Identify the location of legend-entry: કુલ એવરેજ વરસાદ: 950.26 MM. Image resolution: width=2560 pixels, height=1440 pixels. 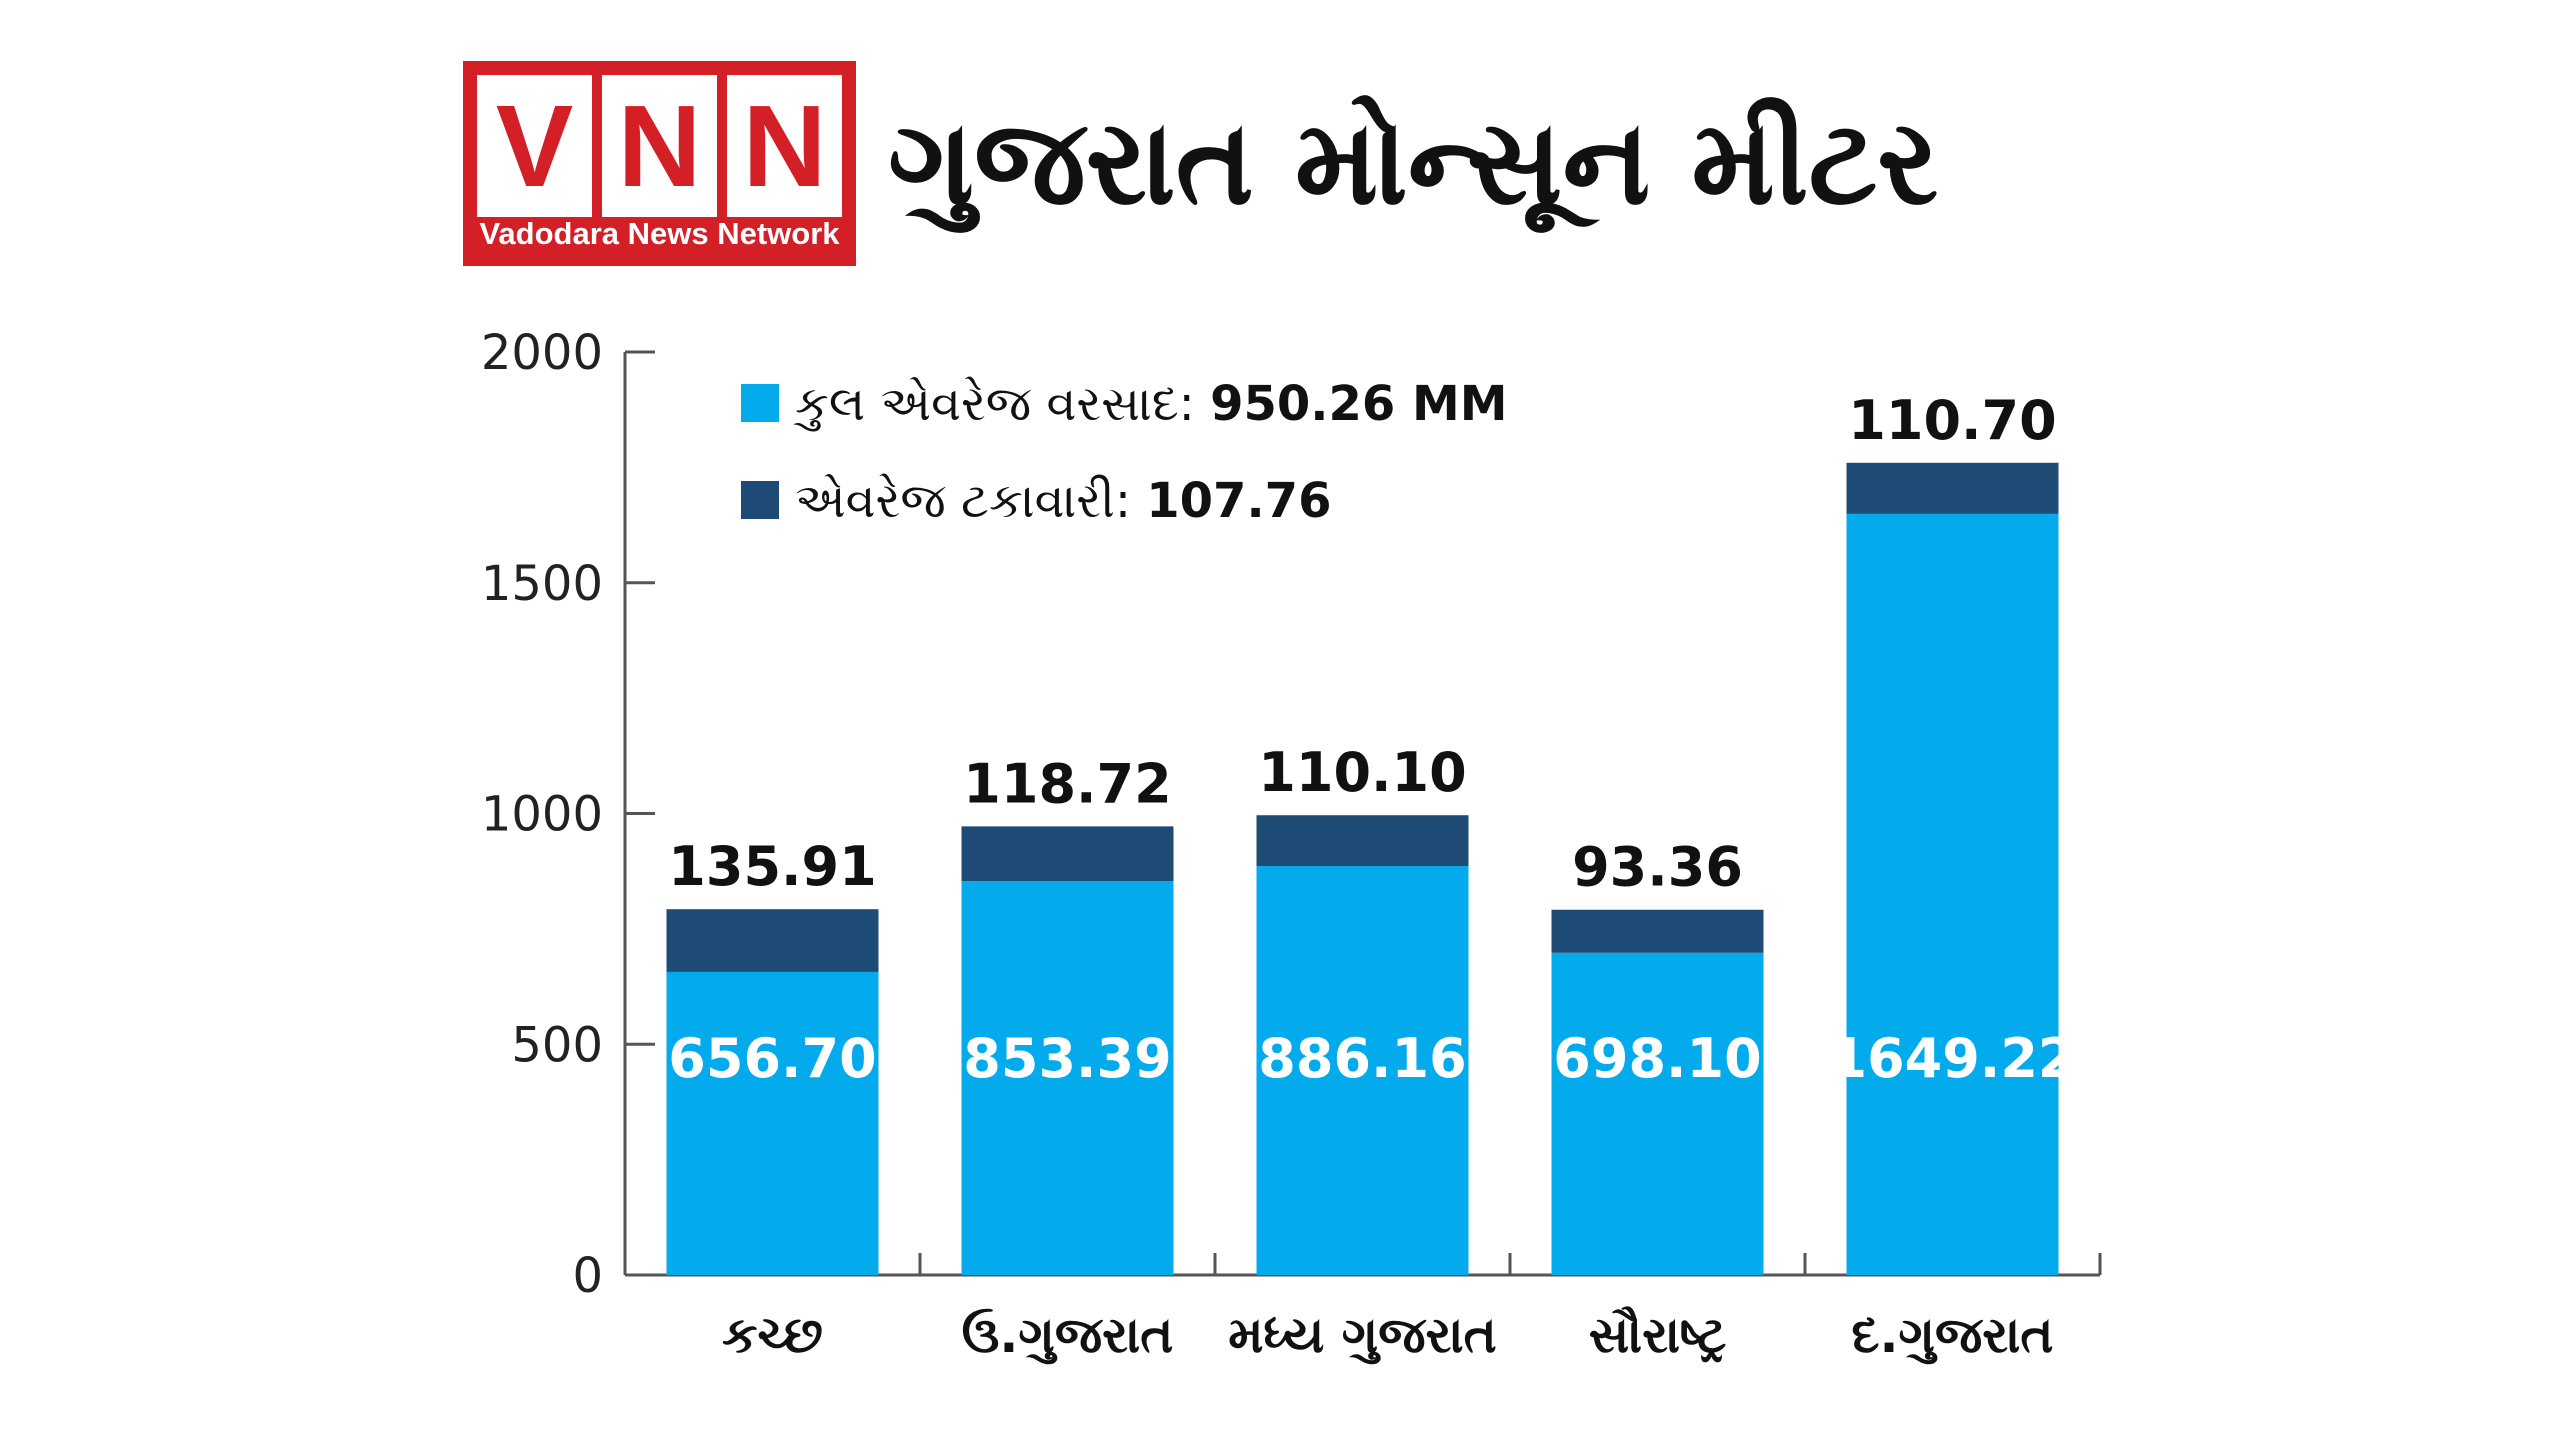
(1150, 404).